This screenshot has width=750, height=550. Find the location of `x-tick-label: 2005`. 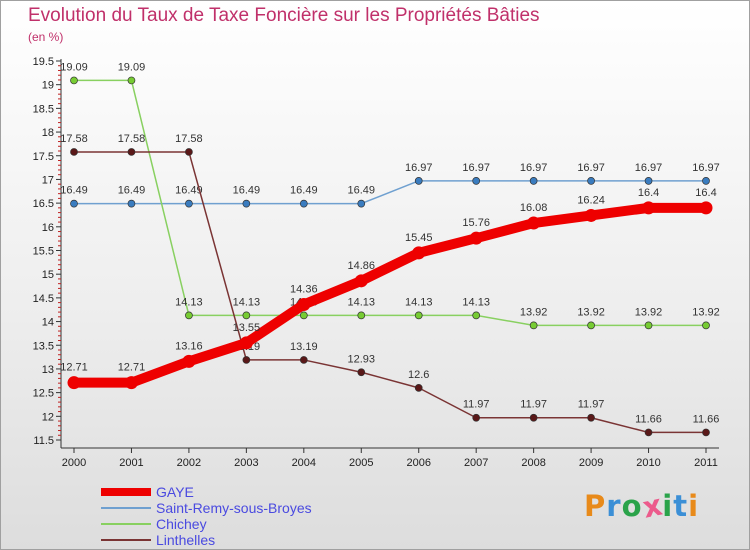

x-tick-label: 2005 is located at coordinates (361, 463).